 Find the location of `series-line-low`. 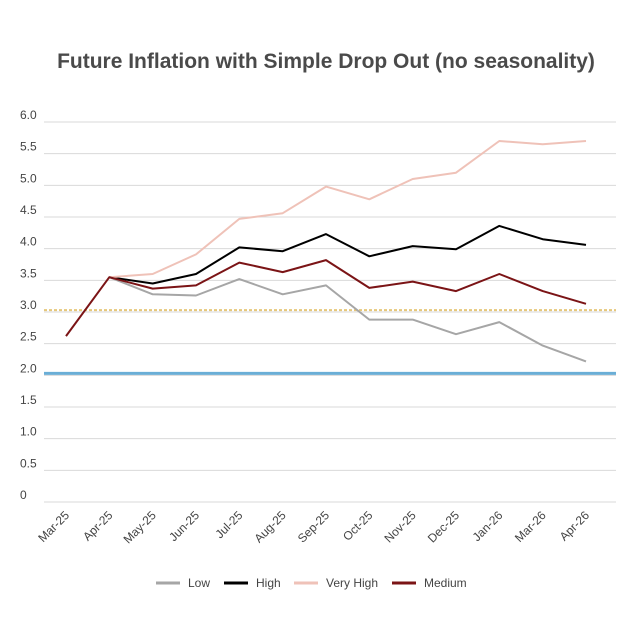

series-line-low is located at coordinates (347, 319).